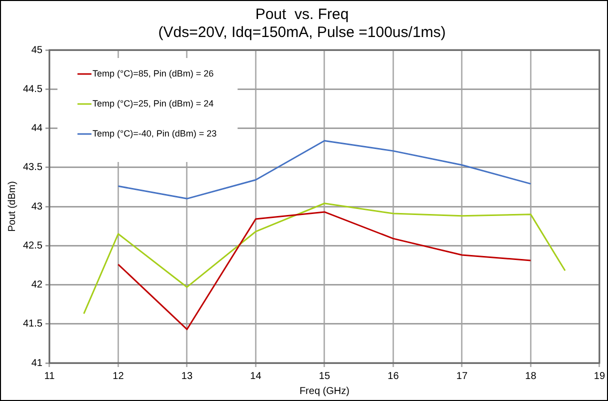  What do you see at coordinates (37, 363) in the screenshot?
I see `y-tick-label: 41` at bounding box center [37, 363].